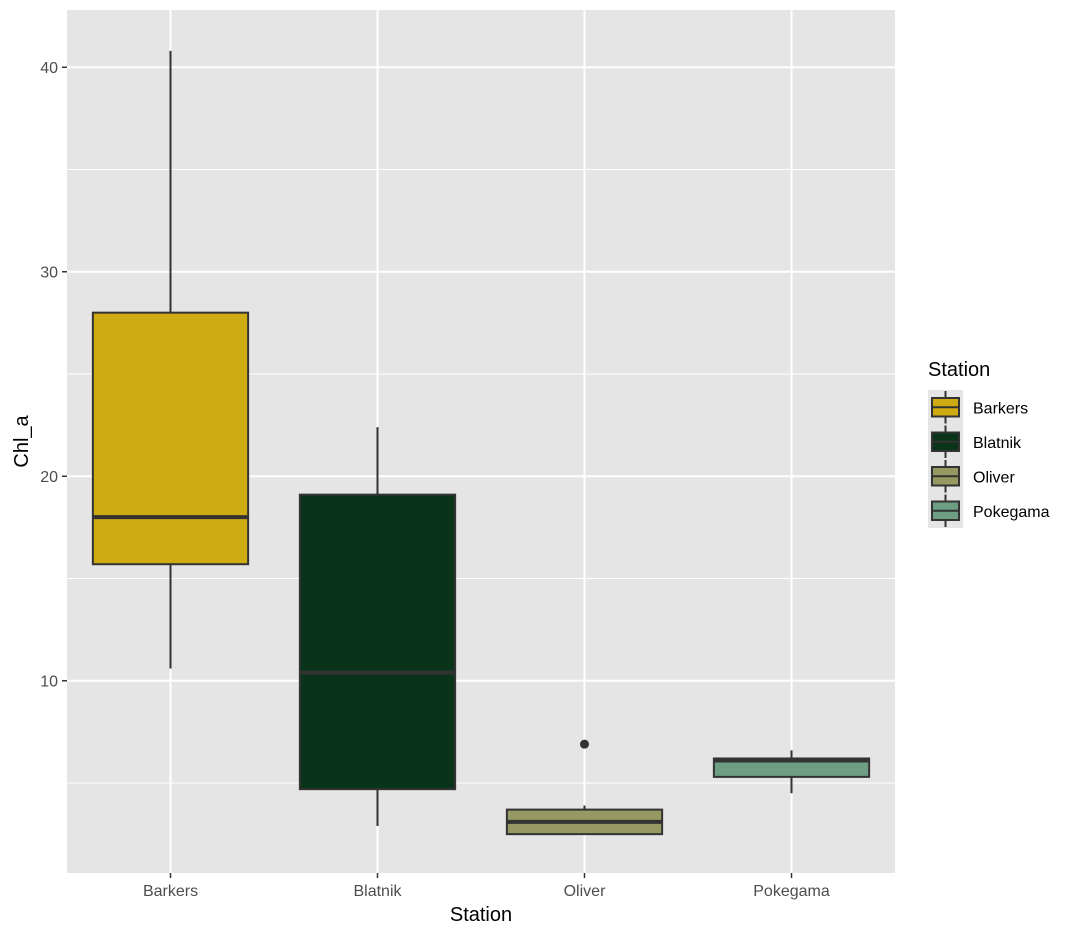 The height and width of the screenshot is (936, 1080). I want to click on y-tick-label: 40, so click(49, 68).